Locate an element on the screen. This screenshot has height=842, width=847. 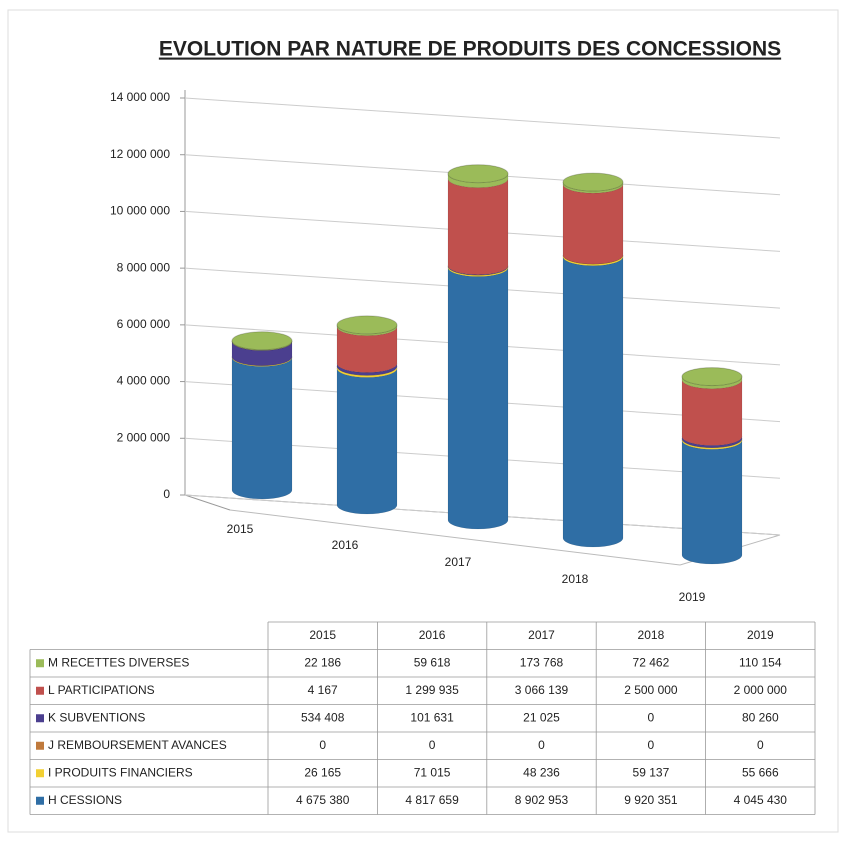
table-cell: 59 618 is located at coordinates (432, 662).